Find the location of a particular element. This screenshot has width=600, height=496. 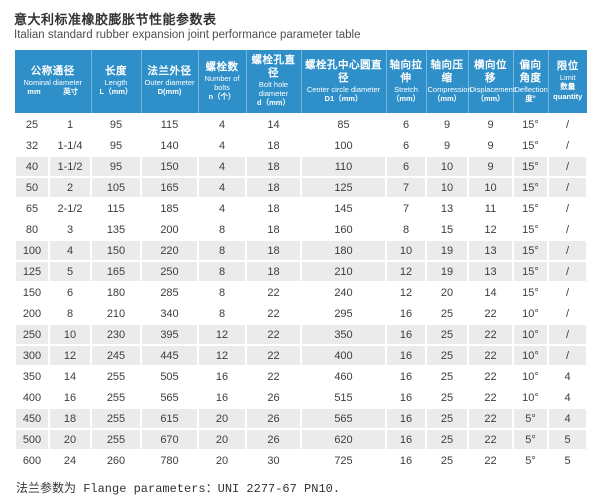

cell: 565 is located at coordinates (169, 397).